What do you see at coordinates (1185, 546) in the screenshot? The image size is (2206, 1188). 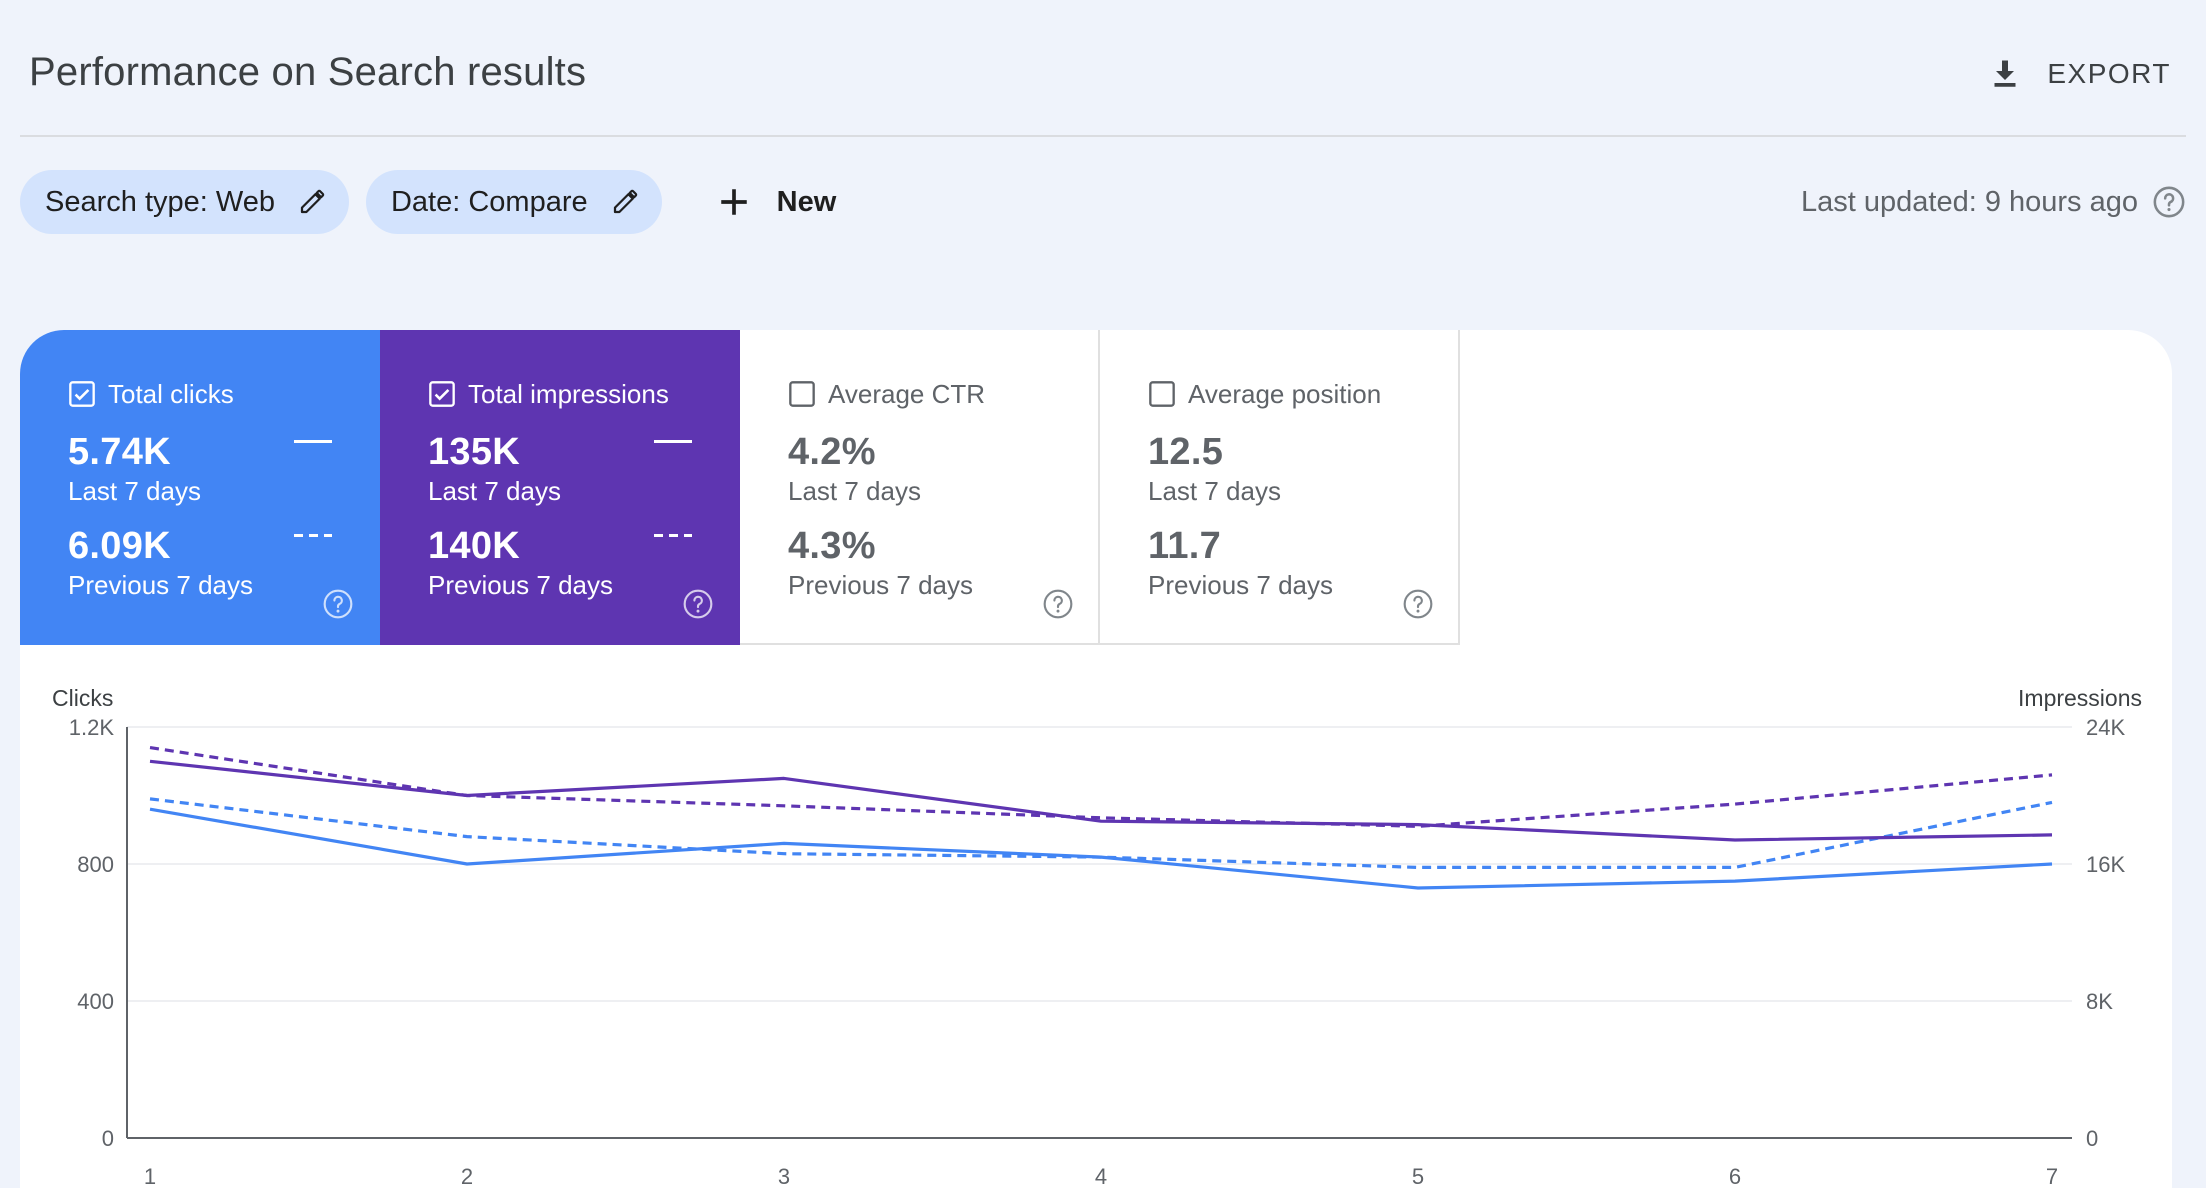 I see `metric-previous-value: 11.7` at bounding box center [1185, 546].